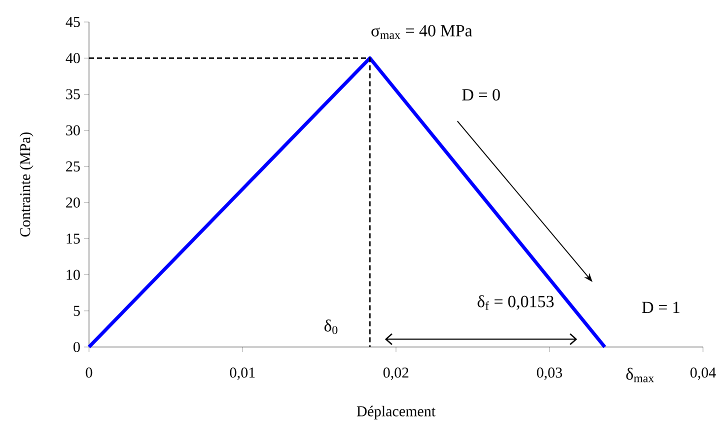 This screenshot has width=727, height=448. What do you see at coordinates (640, 375) in the screenshot?
I see `text: δ$_{max}$` at bounding box center [640, 375].